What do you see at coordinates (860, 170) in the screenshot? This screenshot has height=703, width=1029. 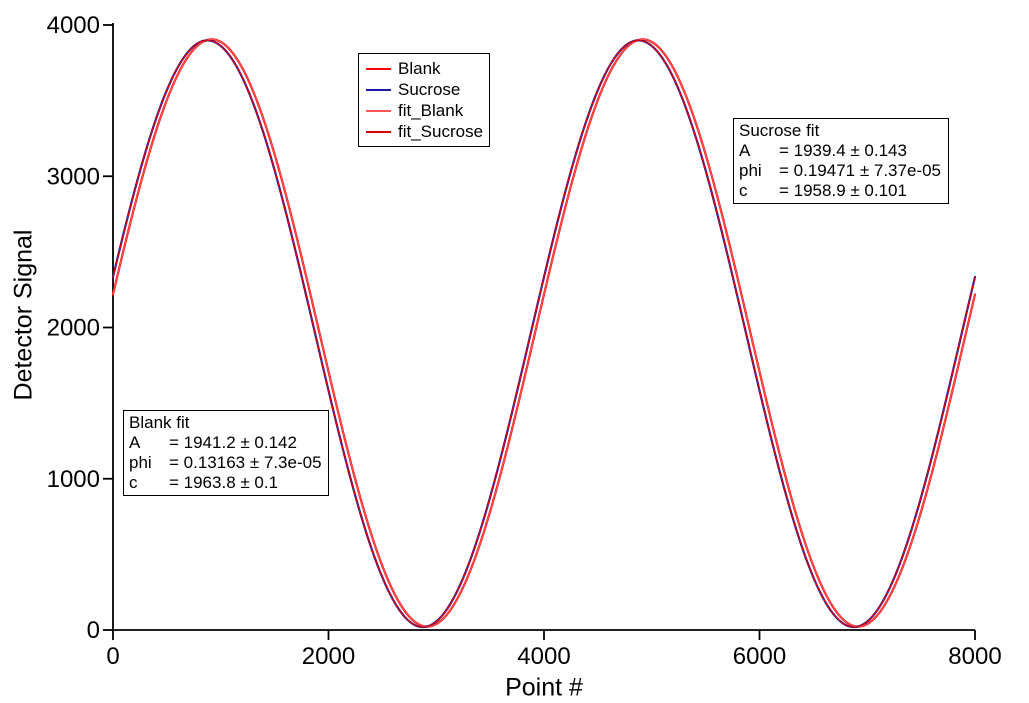 I see `annotation-value: = 0.19471 ± 7.37e-05` at bounding box center [860, 170].